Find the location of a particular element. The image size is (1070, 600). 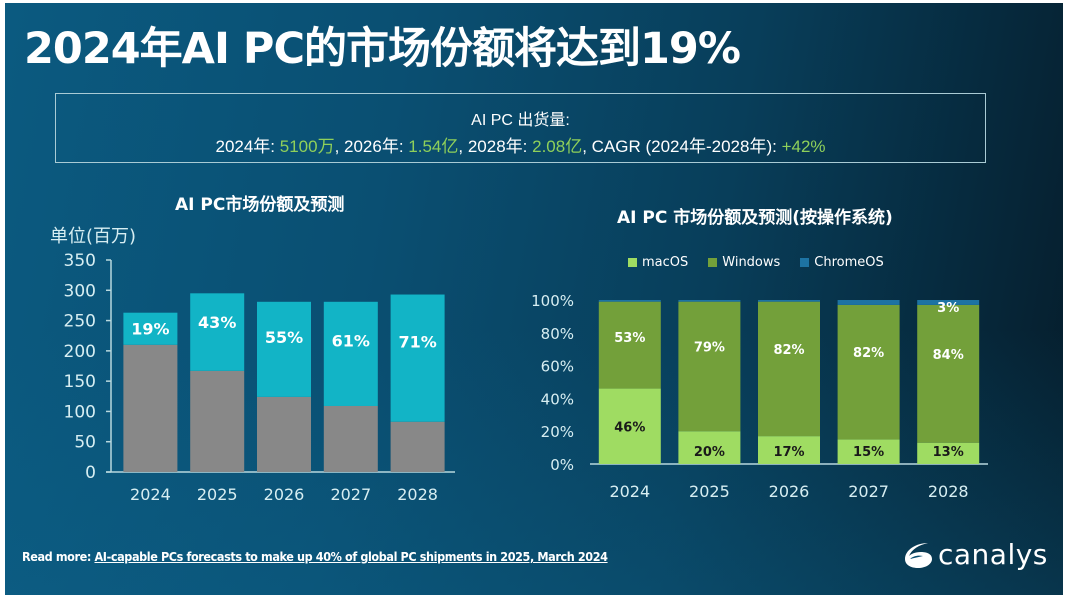

bar-data-label: 19% is located at coordinates (150, 329).